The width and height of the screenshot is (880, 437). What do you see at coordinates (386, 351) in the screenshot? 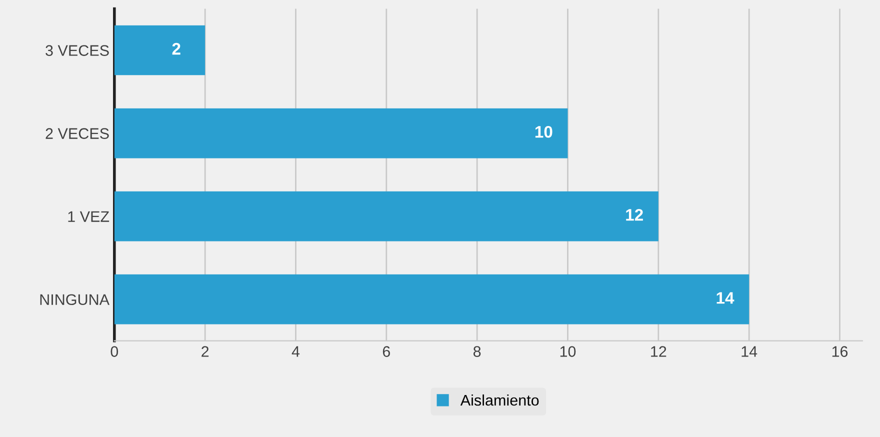
I see `x-tick-label: 6` at bounding box center [386, 351].